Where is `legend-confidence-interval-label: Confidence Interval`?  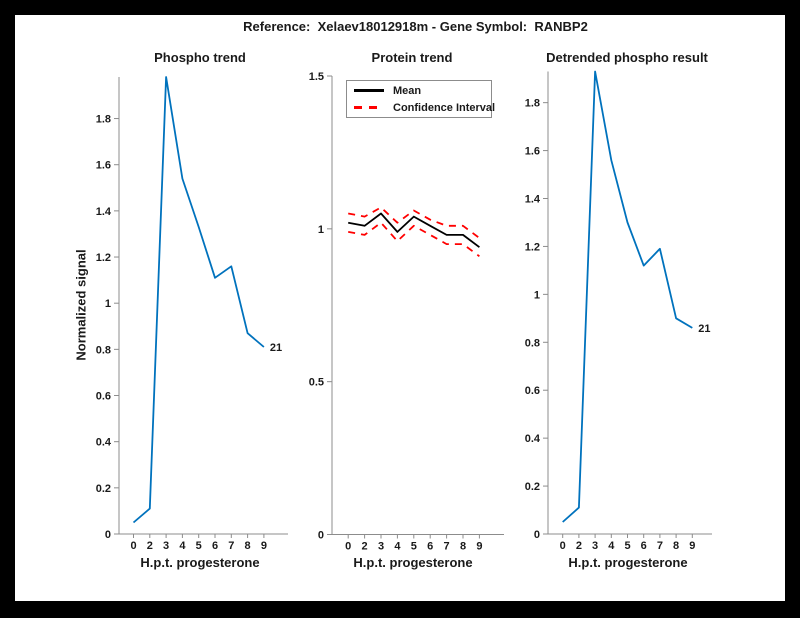
legend-confidence-interval-label: Confidence Interval is located at coordinates (444, 107).